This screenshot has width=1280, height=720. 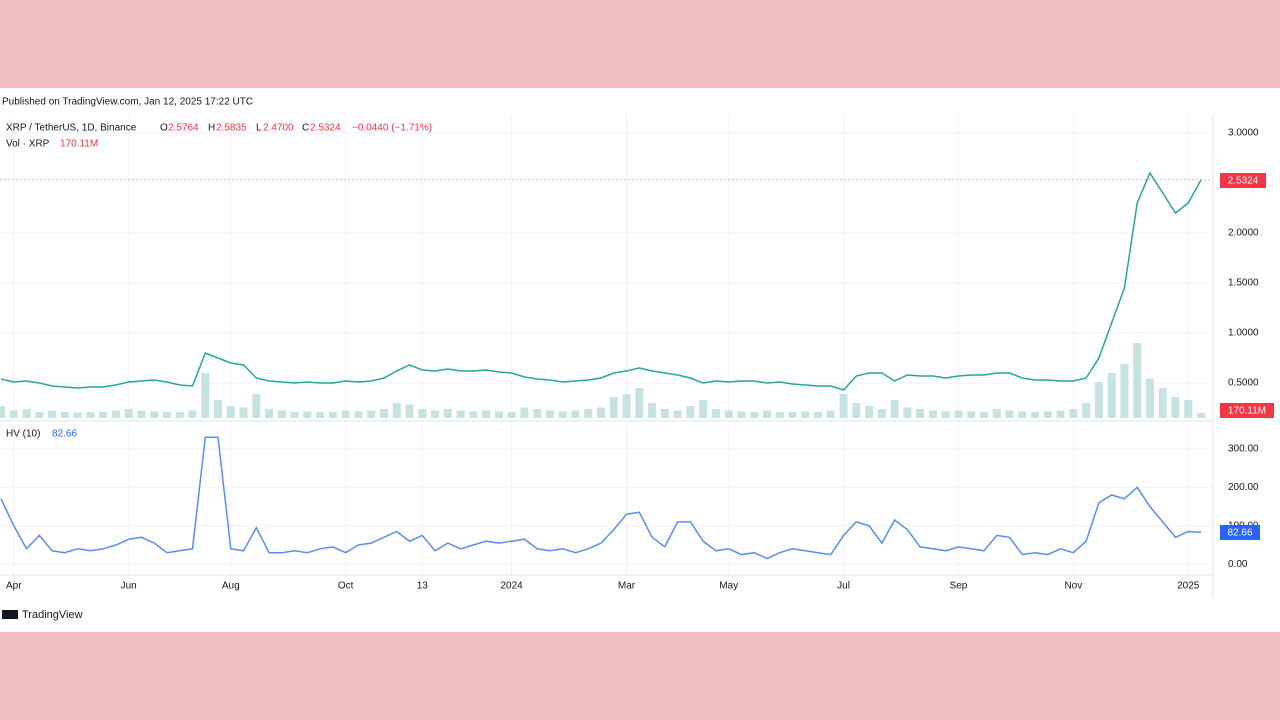 I want to click on x-tick-label: Jul, so click(x=843, y=586).